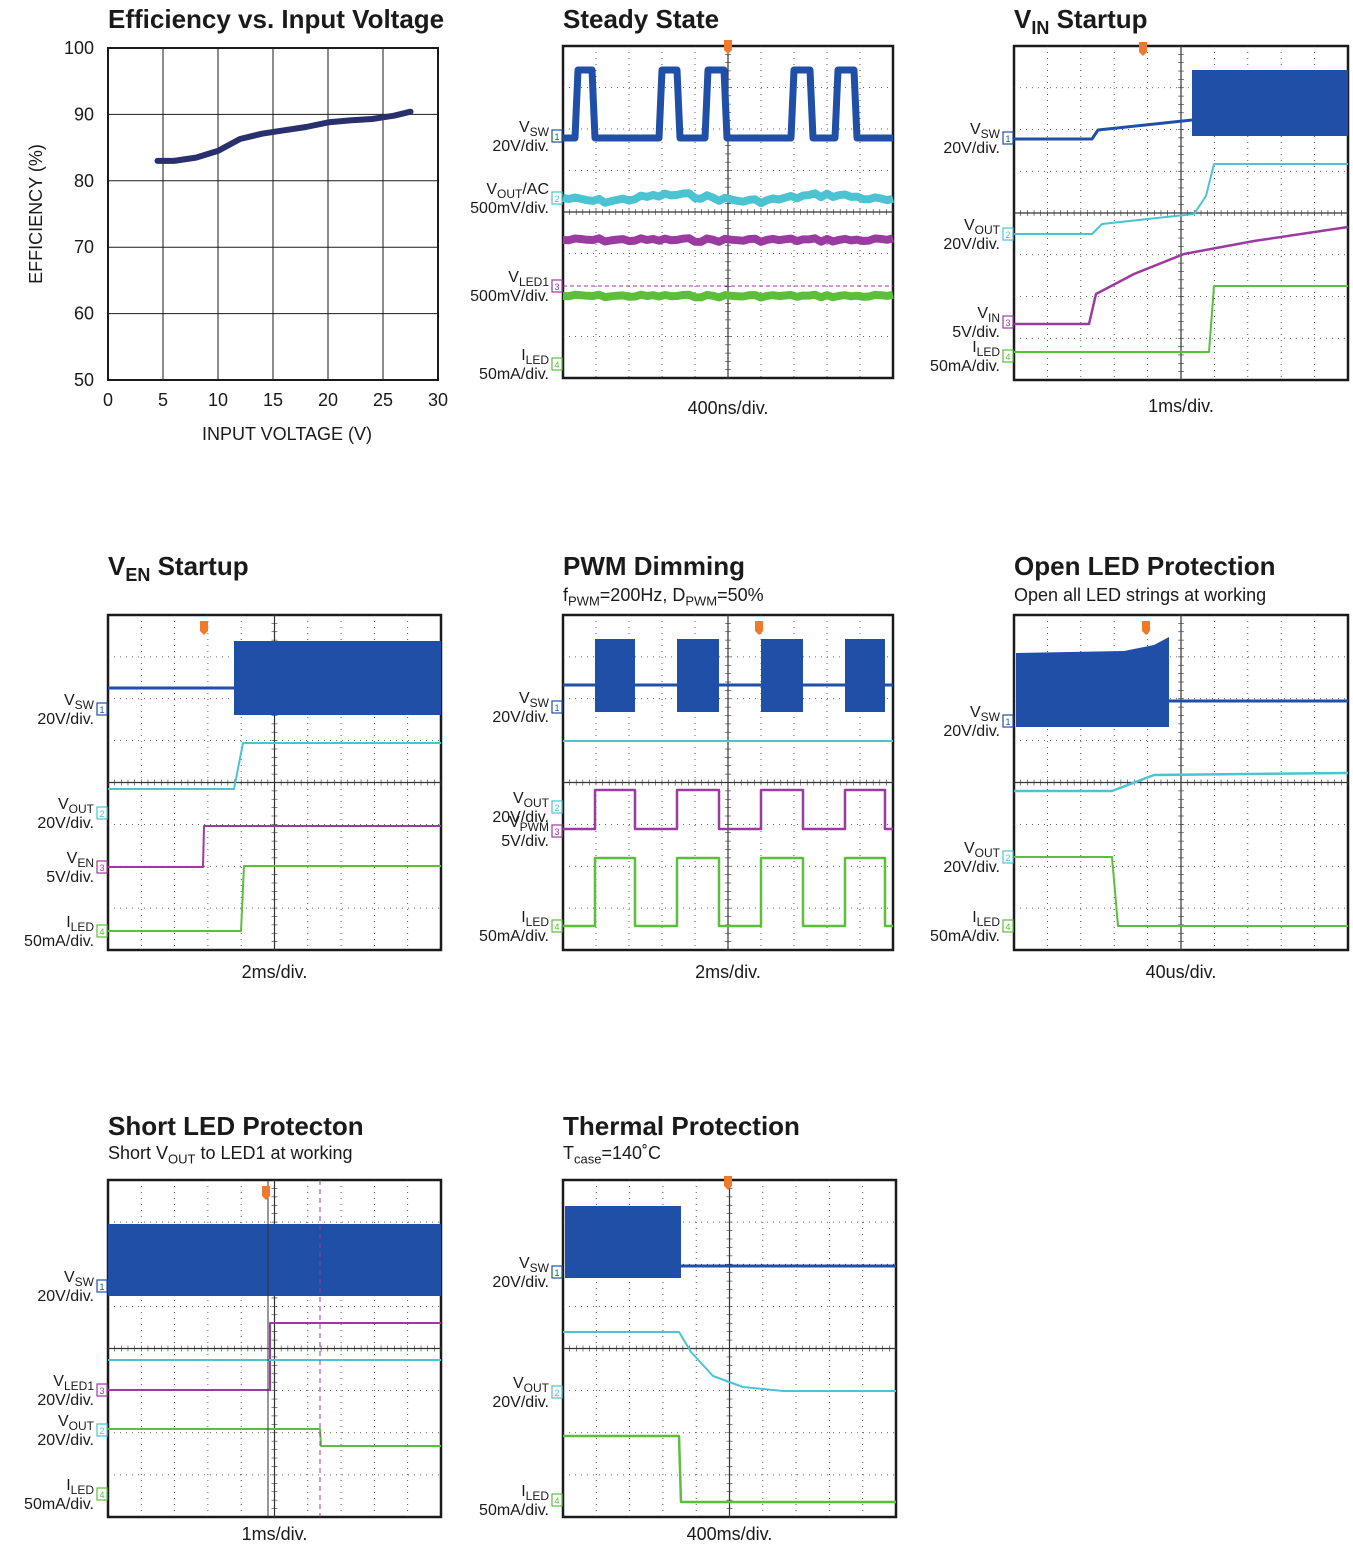 Image resolution: width=1353 pixels, height=1549 pixels. Describe the element at coordinates (525, 841) in the screenshot. I see `channel-scale: 5V/div.` at that location.